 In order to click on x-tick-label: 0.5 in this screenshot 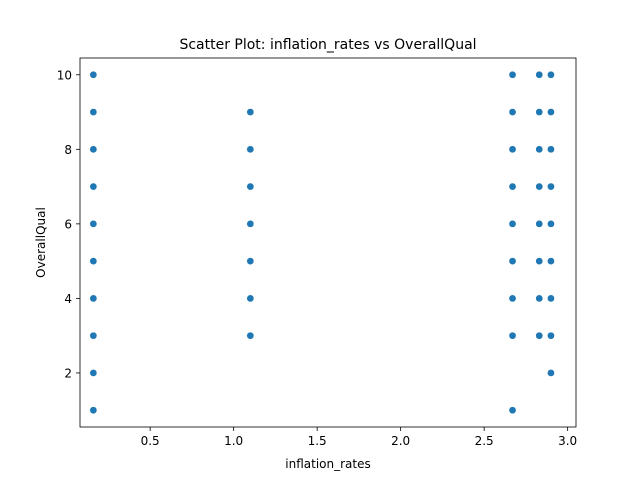, I will do `click(150, 441)`.